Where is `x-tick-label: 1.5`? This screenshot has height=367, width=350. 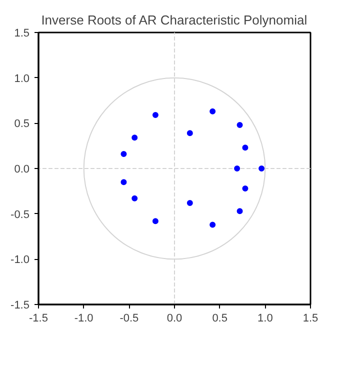
x-tick-label: 1.5 is located at coordinates (310, 318).